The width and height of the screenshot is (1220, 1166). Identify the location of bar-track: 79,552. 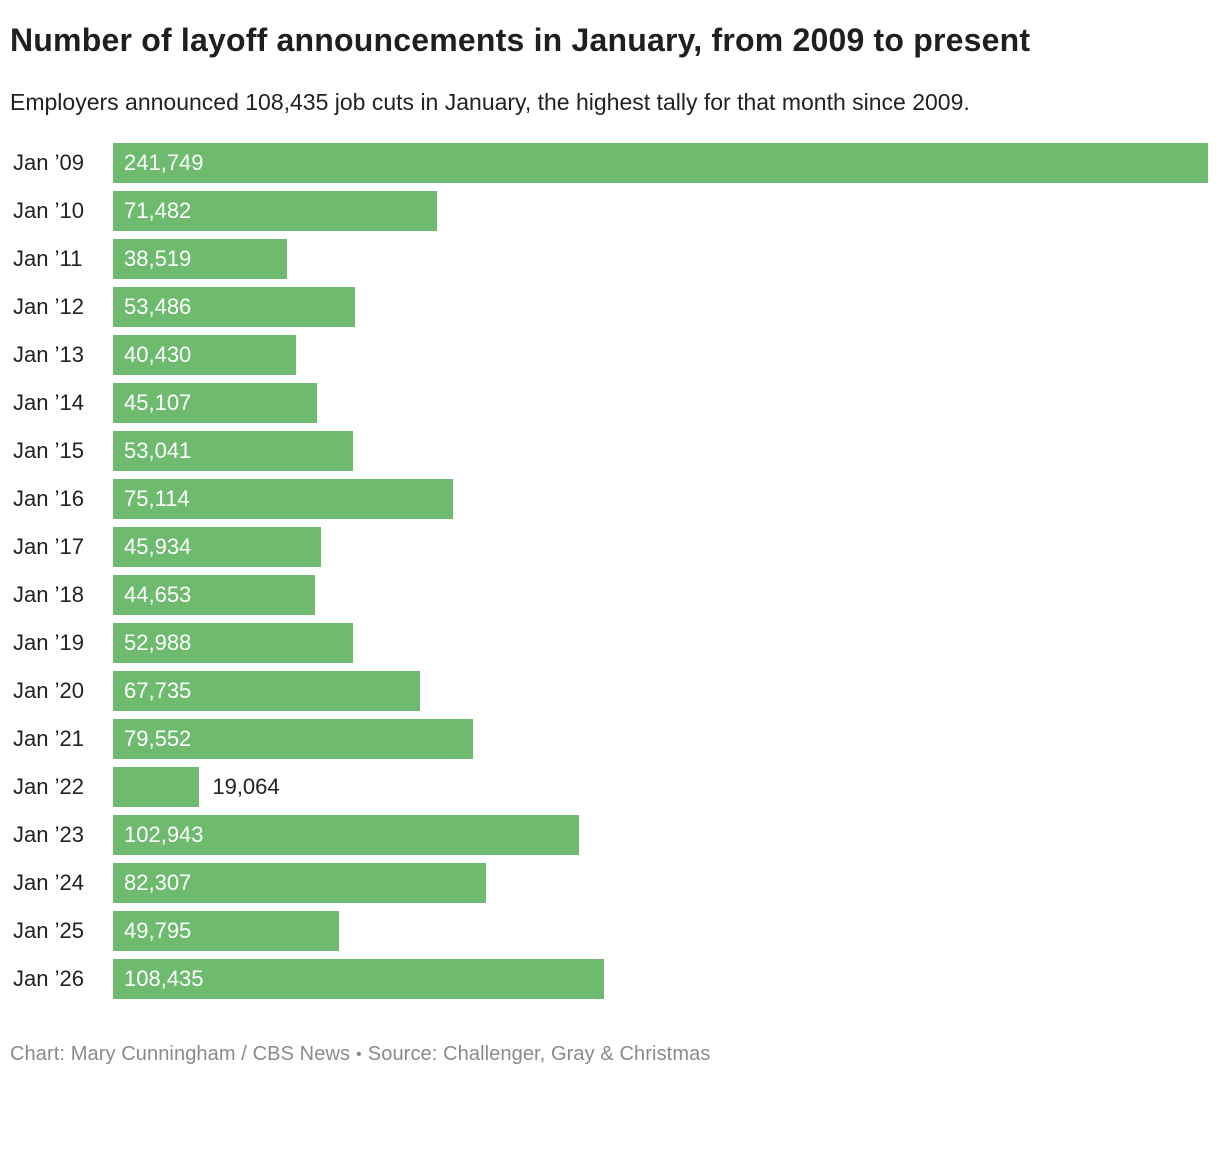
(660, 739).